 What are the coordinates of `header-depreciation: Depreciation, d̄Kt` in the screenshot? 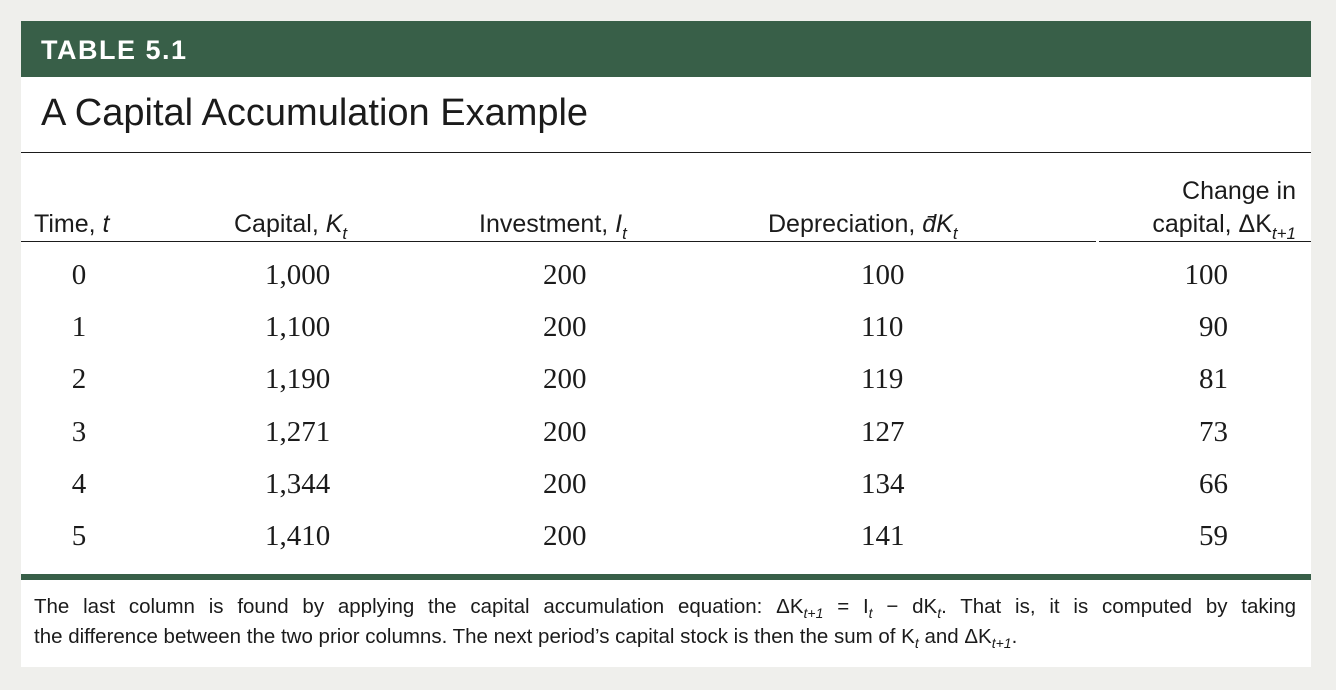 It's located at (908, 207).